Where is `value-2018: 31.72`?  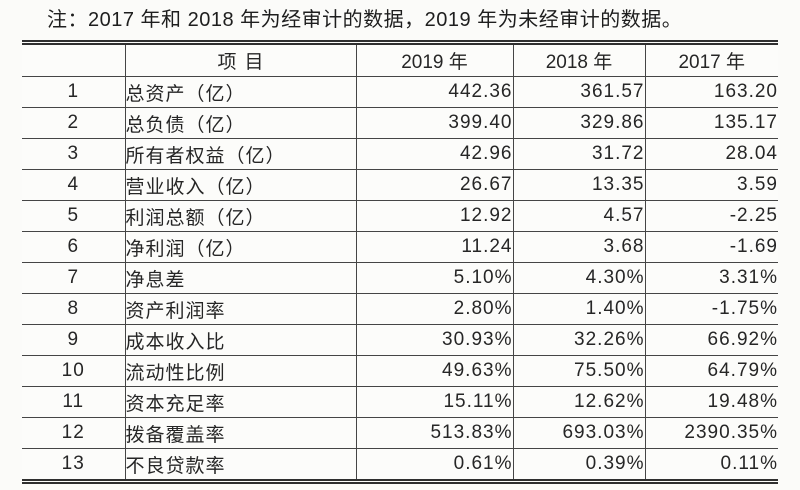
value-2018: 31.72 is located at coordinates (579, 154).